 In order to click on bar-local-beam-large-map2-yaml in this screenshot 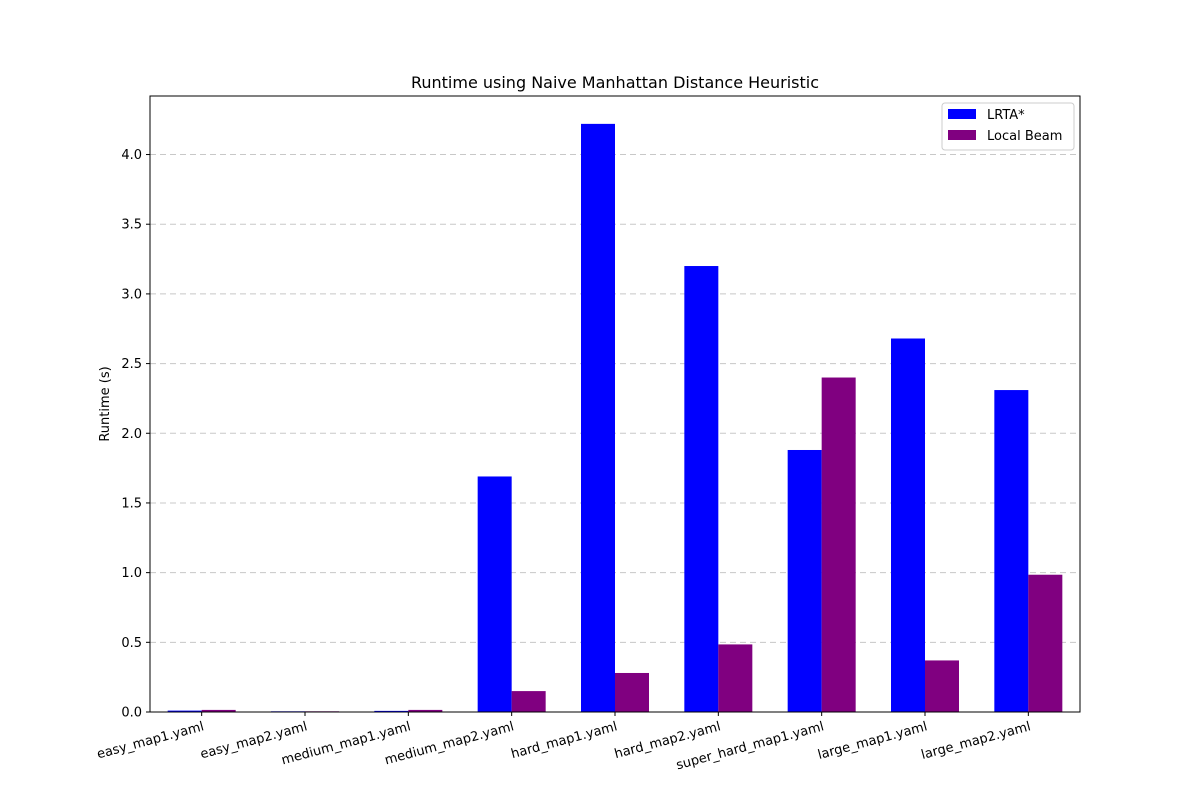, I will do `click(1045, 643)`.